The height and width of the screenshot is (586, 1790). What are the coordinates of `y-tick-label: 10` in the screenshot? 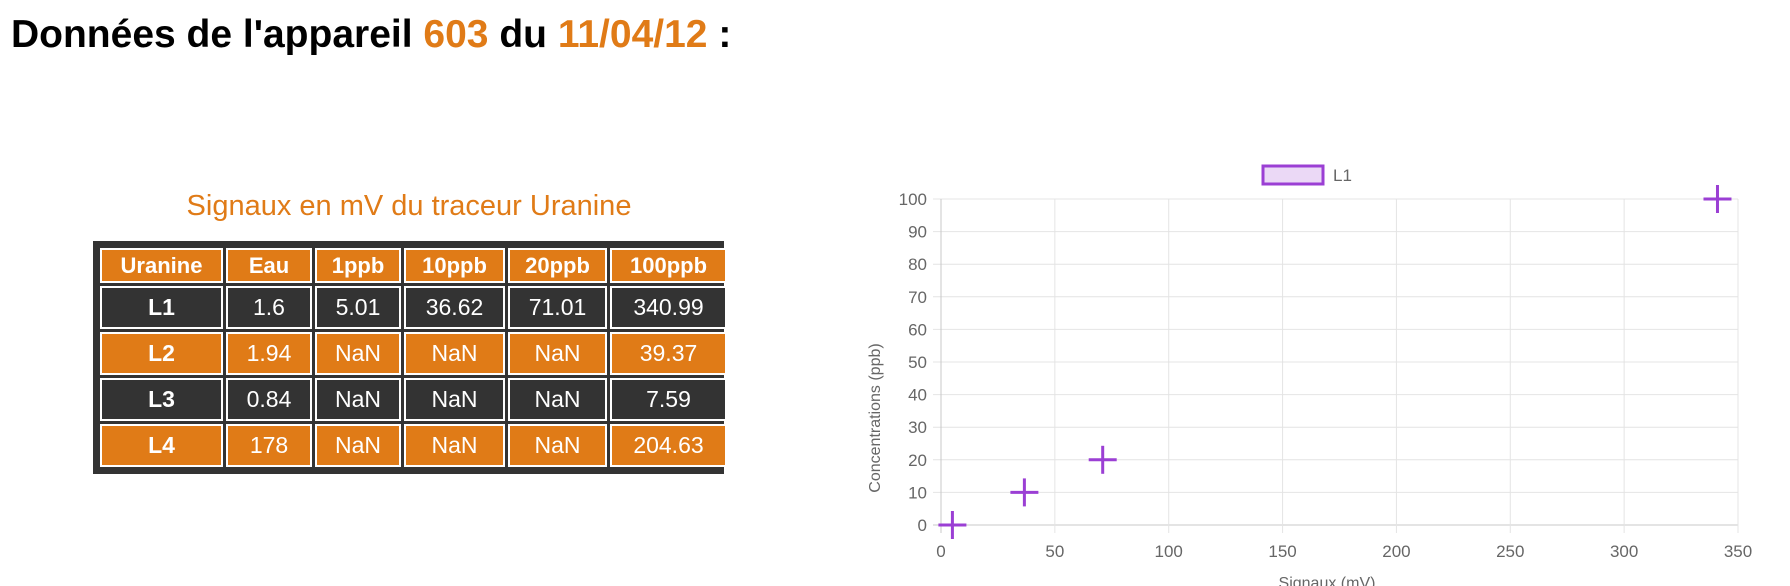 It's located at (917, 492).